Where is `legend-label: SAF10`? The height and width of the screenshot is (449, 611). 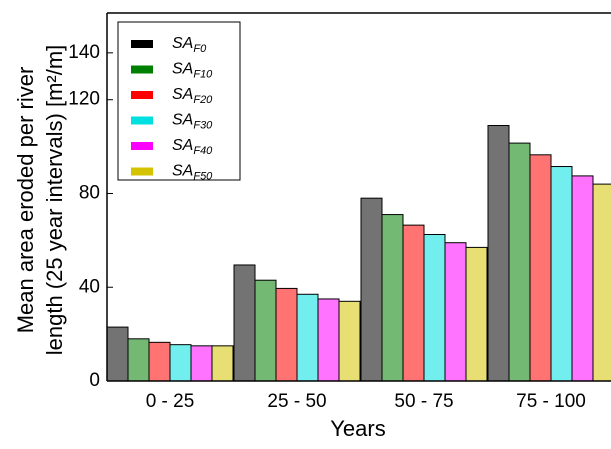 legend-label: SAF10 is located at coordinates (192, 71).